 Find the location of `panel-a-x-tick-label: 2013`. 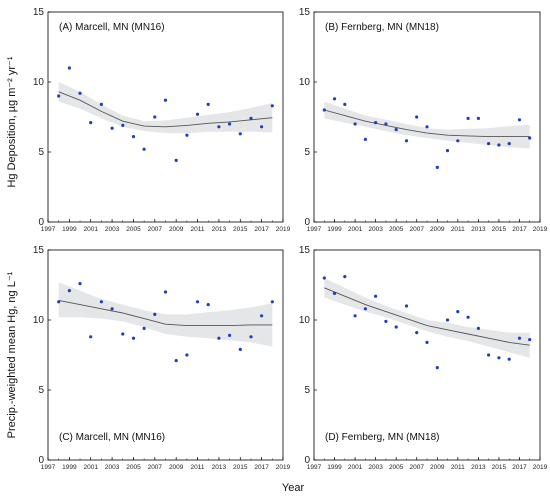

panel-a-x-tick-label: 2013 is located at coordinates (219, 229).